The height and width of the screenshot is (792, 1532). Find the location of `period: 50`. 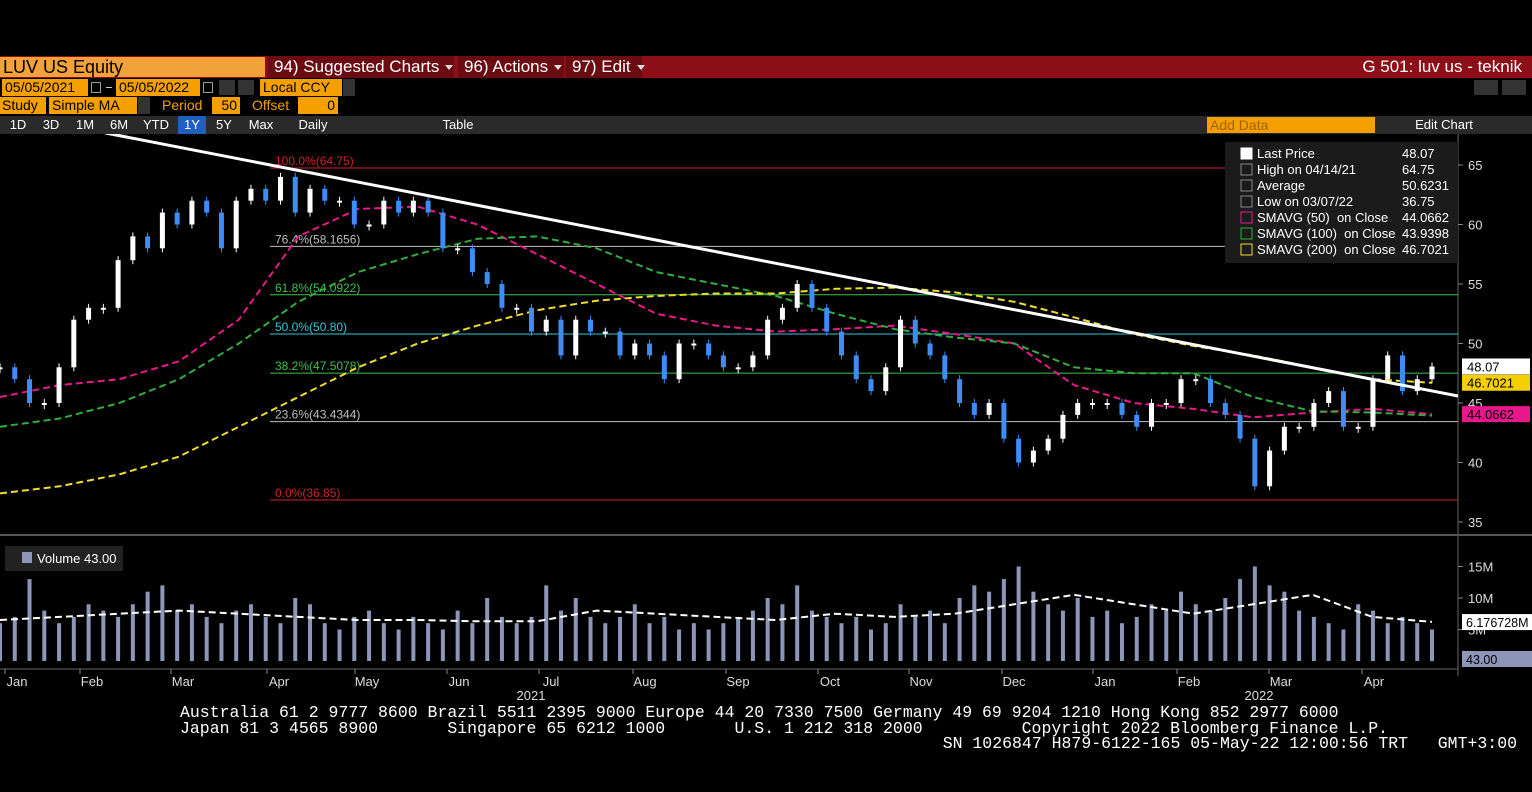

period: 50 is located at coordinates (226, 105).